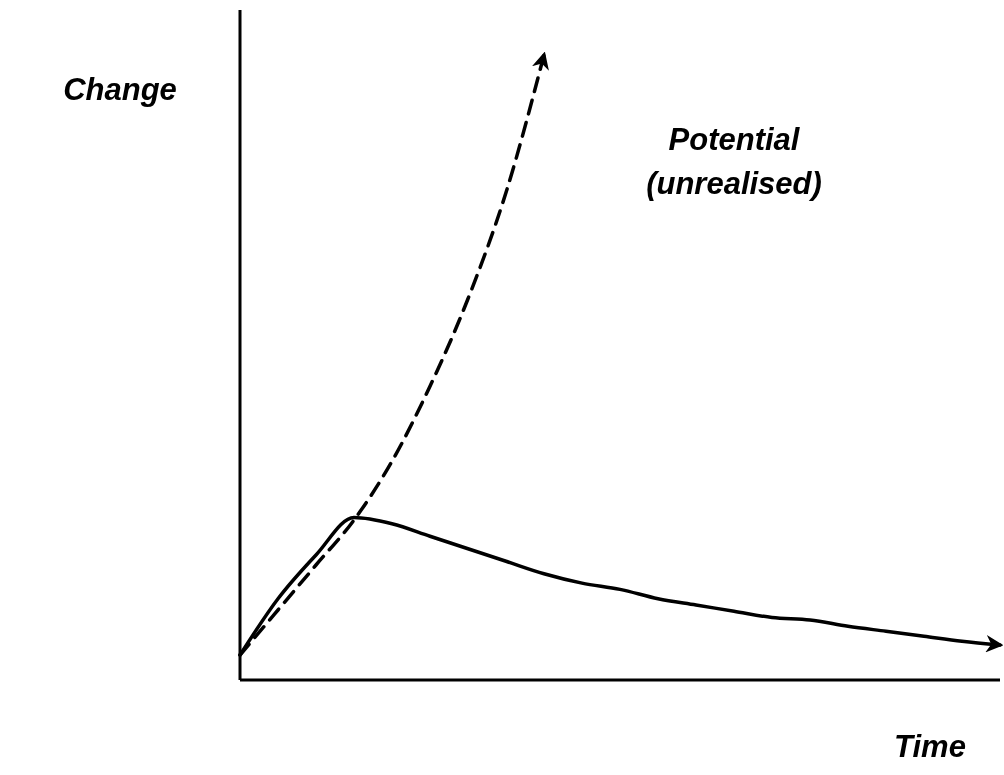 This screenshot has height=775, width=1004. What do you see at coordinates (734, 161) in the screenshot?
I see `text: Potential (unrealised)` at bounding box center [734, 161].